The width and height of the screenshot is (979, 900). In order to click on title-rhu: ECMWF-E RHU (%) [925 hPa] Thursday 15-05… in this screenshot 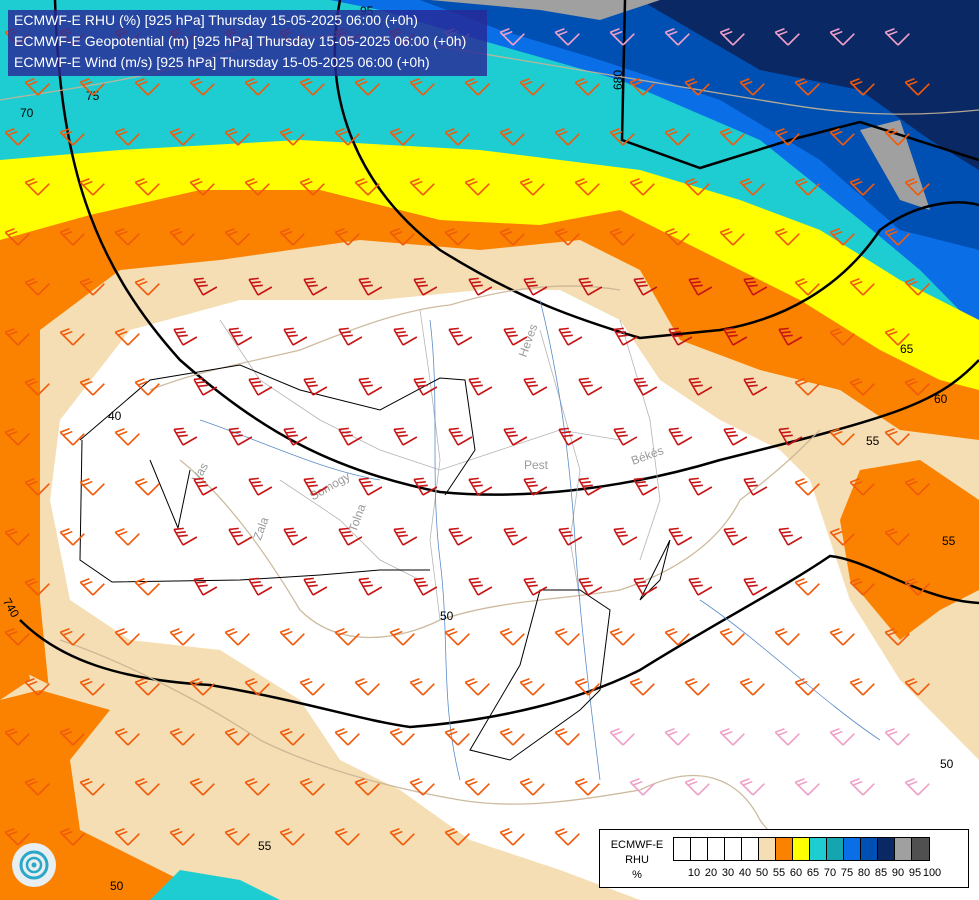, I will do `click(216, 20)`.